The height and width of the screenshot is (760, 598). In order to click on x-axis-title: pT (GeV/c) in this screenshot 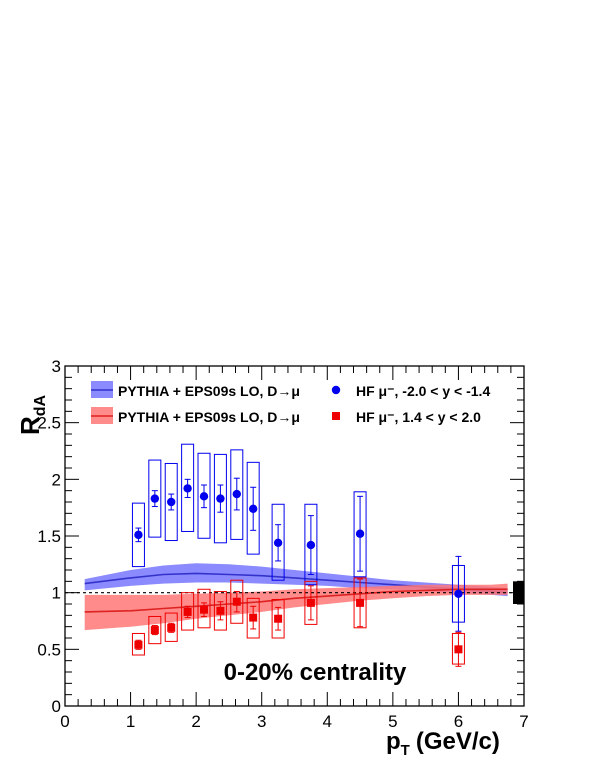, I will do `click(443, 743)`.